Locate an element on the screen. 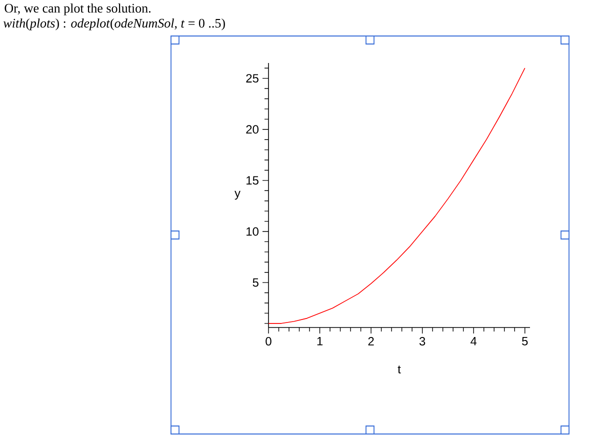  y-tick-label: 25 is located at coordinates (252, 78).